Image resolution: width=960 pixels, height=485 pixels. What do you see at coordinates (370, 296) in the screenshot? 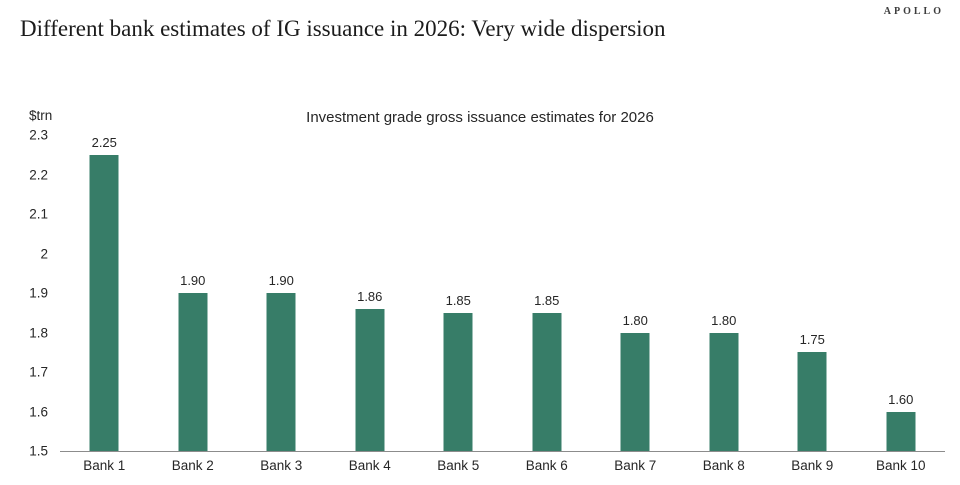
I see `bar-value-label: 1.86` at bounding box center [370, 296].